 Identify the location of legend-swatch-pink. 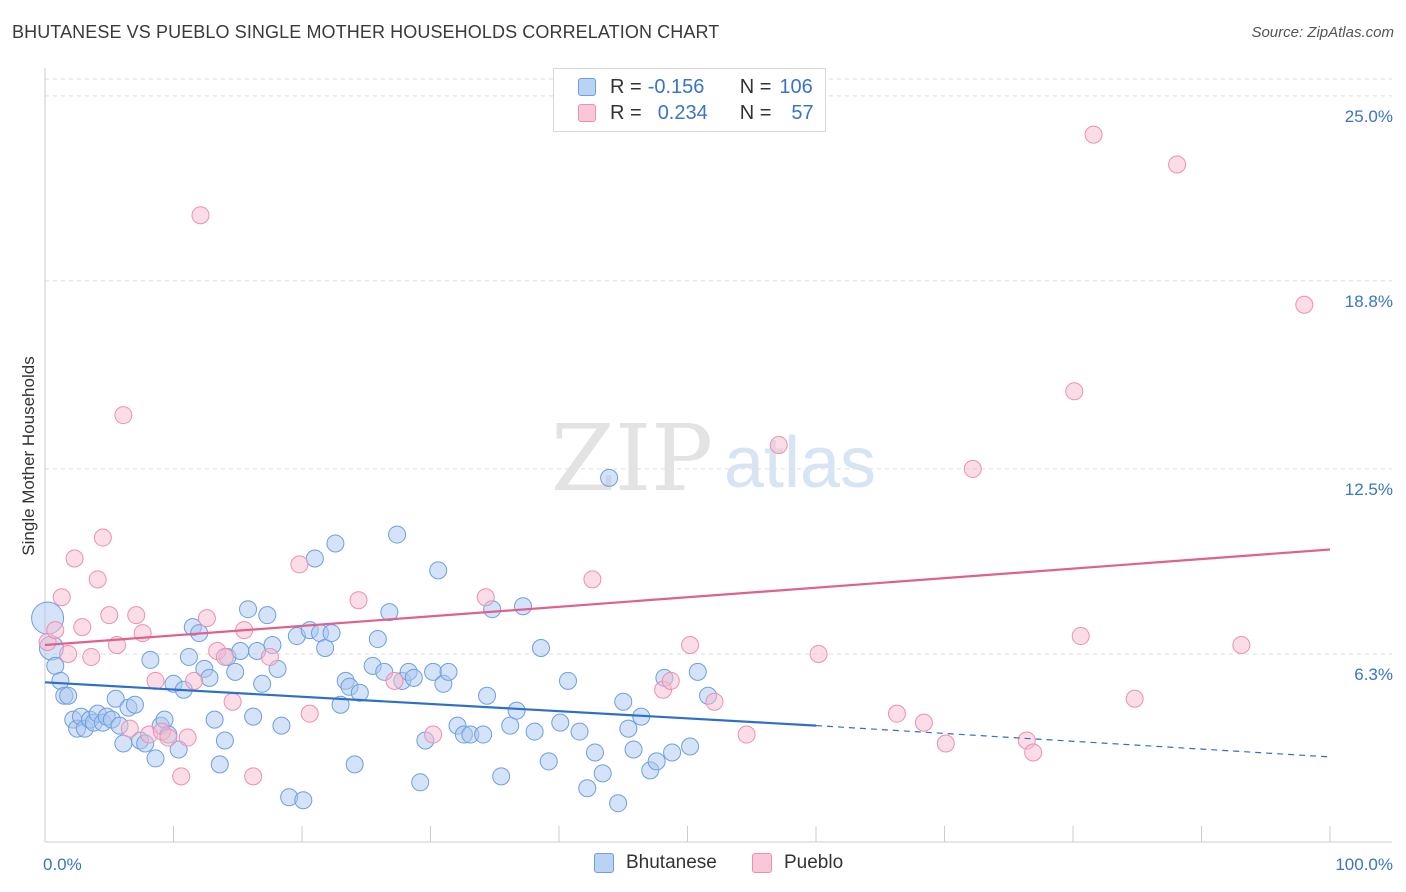
(587, 113).